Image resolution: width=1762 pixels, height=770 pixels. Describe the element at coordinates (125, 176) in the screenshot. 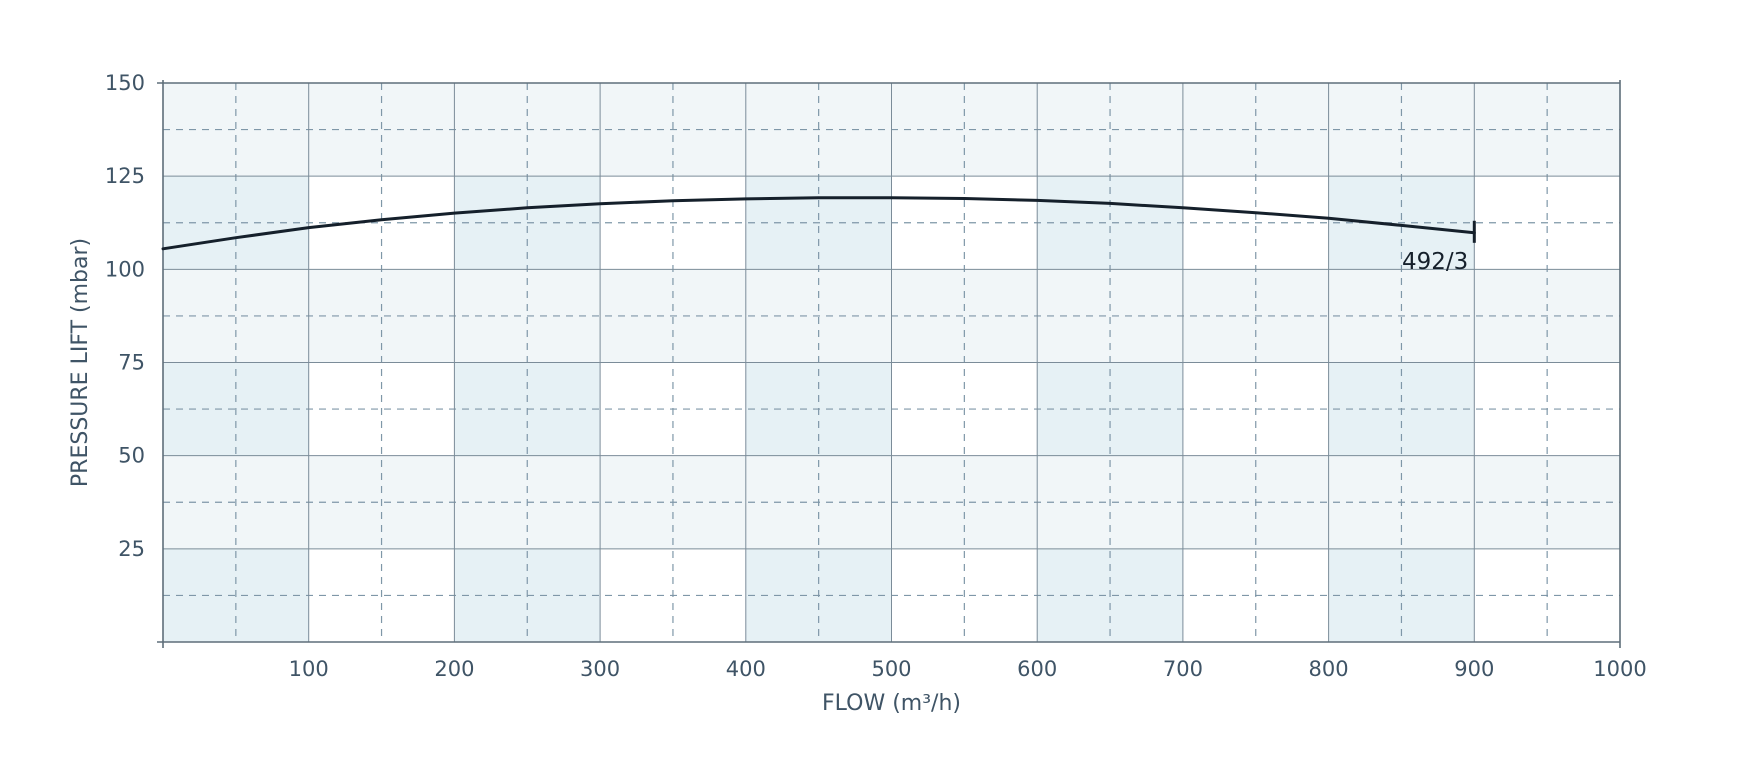

I see `y-tick-label: 125` at that location.